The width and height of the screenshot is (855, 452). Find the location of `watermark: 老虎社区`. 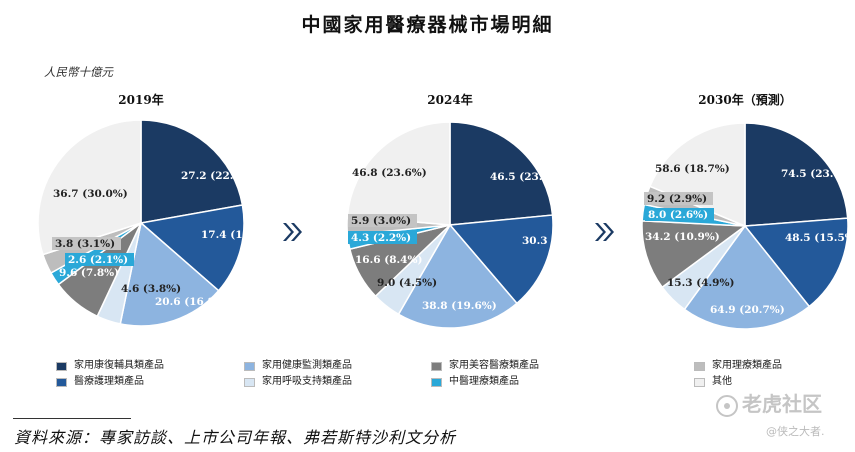

watermark: 老虎社区 is located at coordinates (769, 402).